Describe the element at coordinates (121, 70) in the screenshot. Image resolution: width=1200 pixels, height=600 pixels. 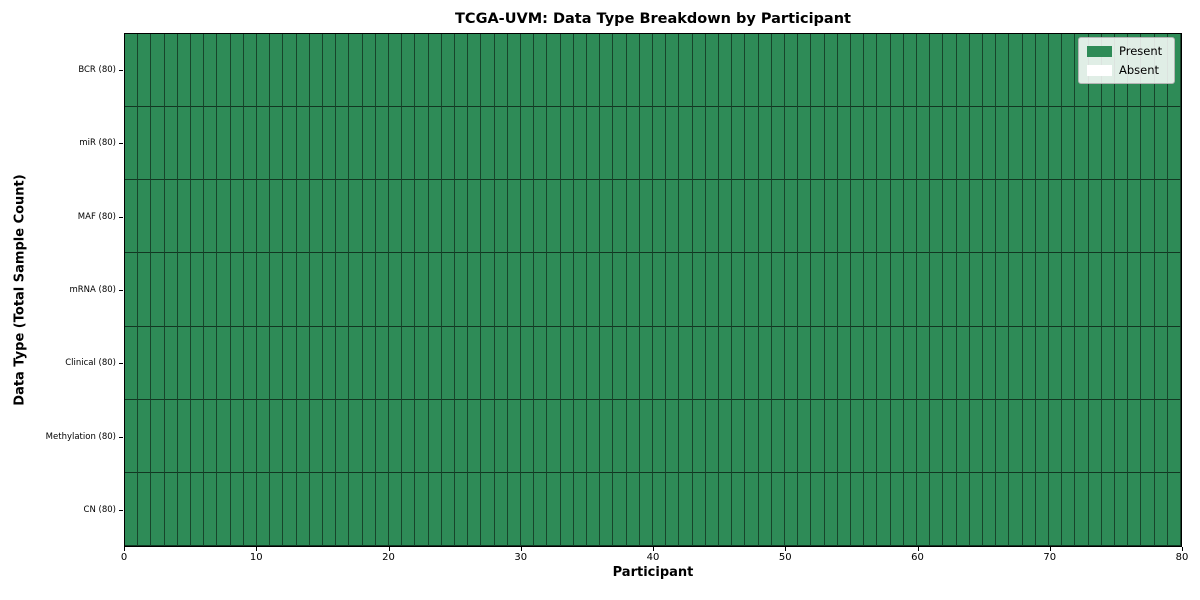
I see `y-tick-mark` at that location.